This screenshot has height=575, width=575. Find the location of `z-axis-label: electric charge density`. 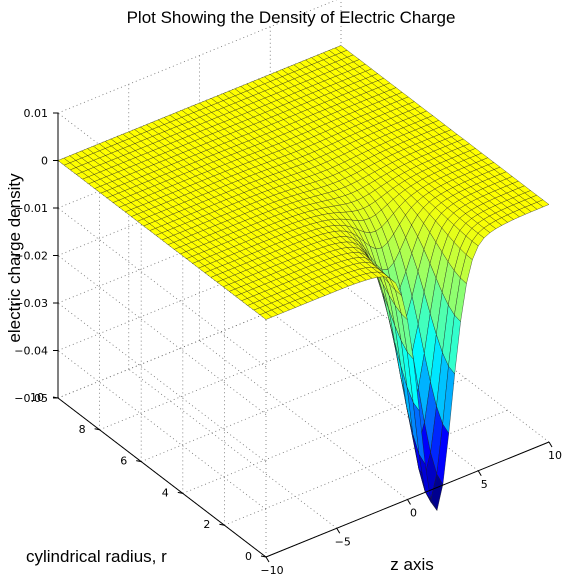

z-axis-label: electric charge density is located at coordinates (14, 258).